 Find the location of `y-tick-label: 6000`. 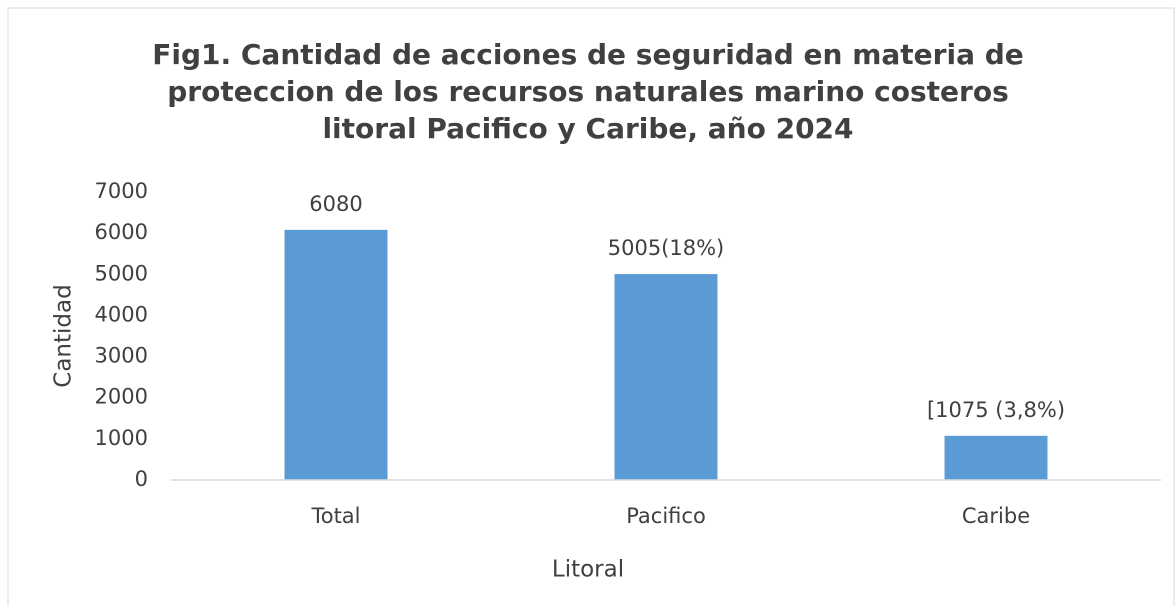

y-tick-label: 6000 is located at coordinates (121, 232).